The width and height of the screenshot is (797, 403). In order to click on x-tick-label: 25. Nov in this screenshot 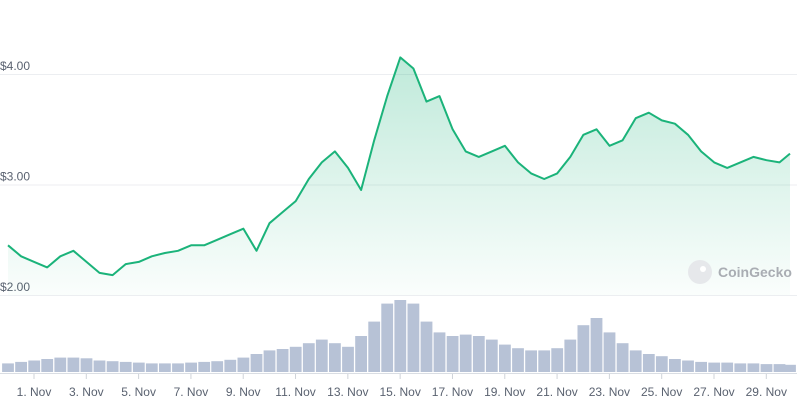, I will do `click(661, 392)`.